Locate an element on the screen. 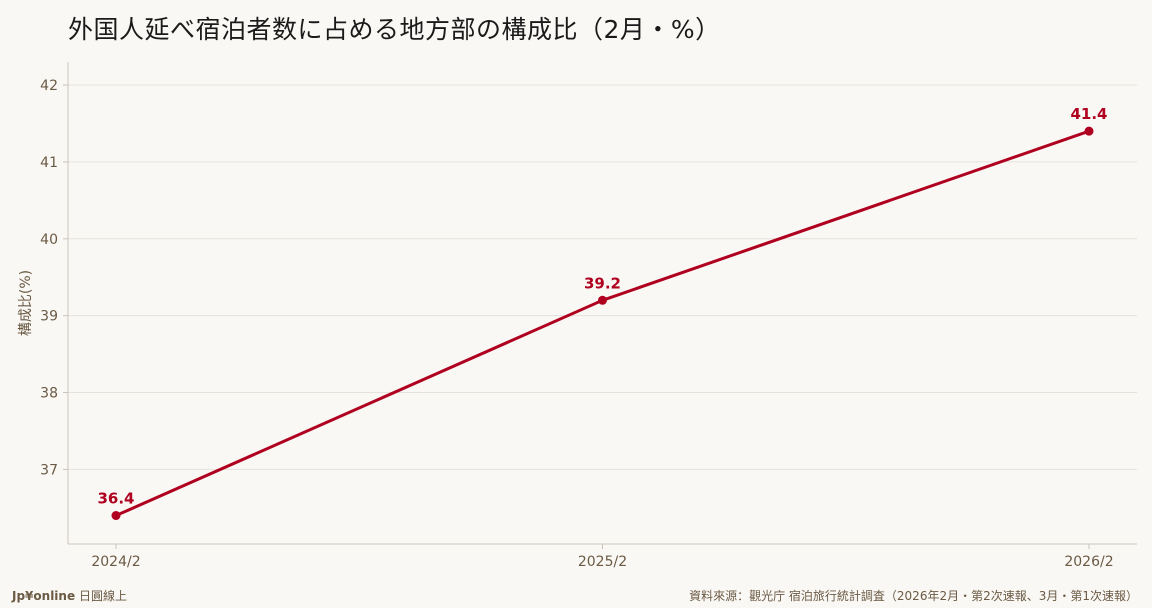 Image resolution: width=1152 pixels, height=608 pixels. y-tick-label: 39 is located at coordinates (49, 317).